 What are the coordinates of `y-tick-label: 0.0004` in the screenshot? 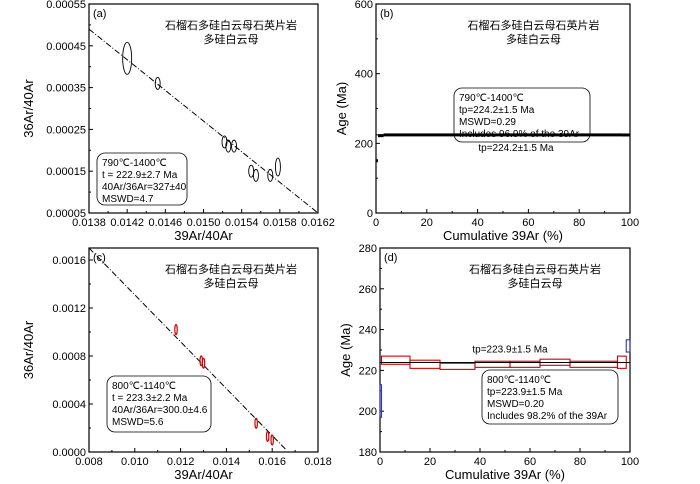 It's located at (69, 405).